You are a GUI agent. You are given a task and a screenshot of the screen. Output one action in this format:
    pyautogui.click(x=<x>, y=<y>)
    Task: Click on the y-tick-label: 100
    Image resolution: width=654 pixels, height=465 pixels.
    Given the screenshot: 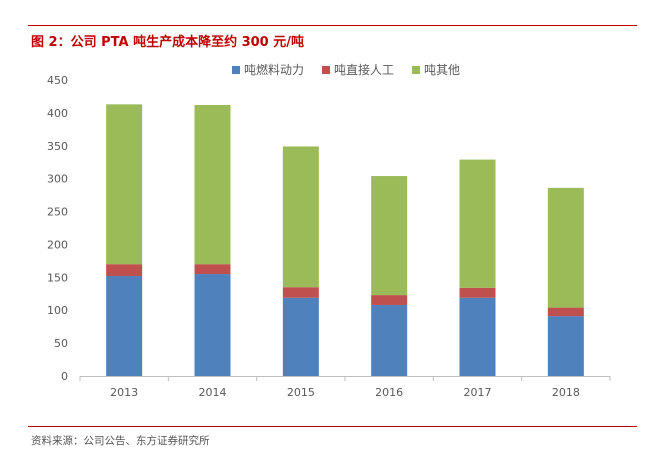 What is the action you would take?
    pyautogui.click(x=57, y=310)
    